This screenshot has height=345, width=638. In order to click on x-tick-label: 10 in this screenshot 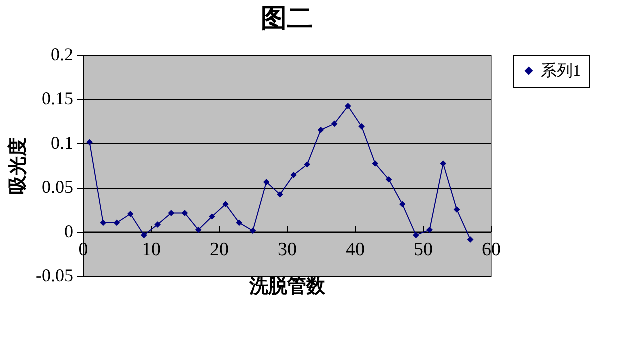, I will do `click(151, 249)`.